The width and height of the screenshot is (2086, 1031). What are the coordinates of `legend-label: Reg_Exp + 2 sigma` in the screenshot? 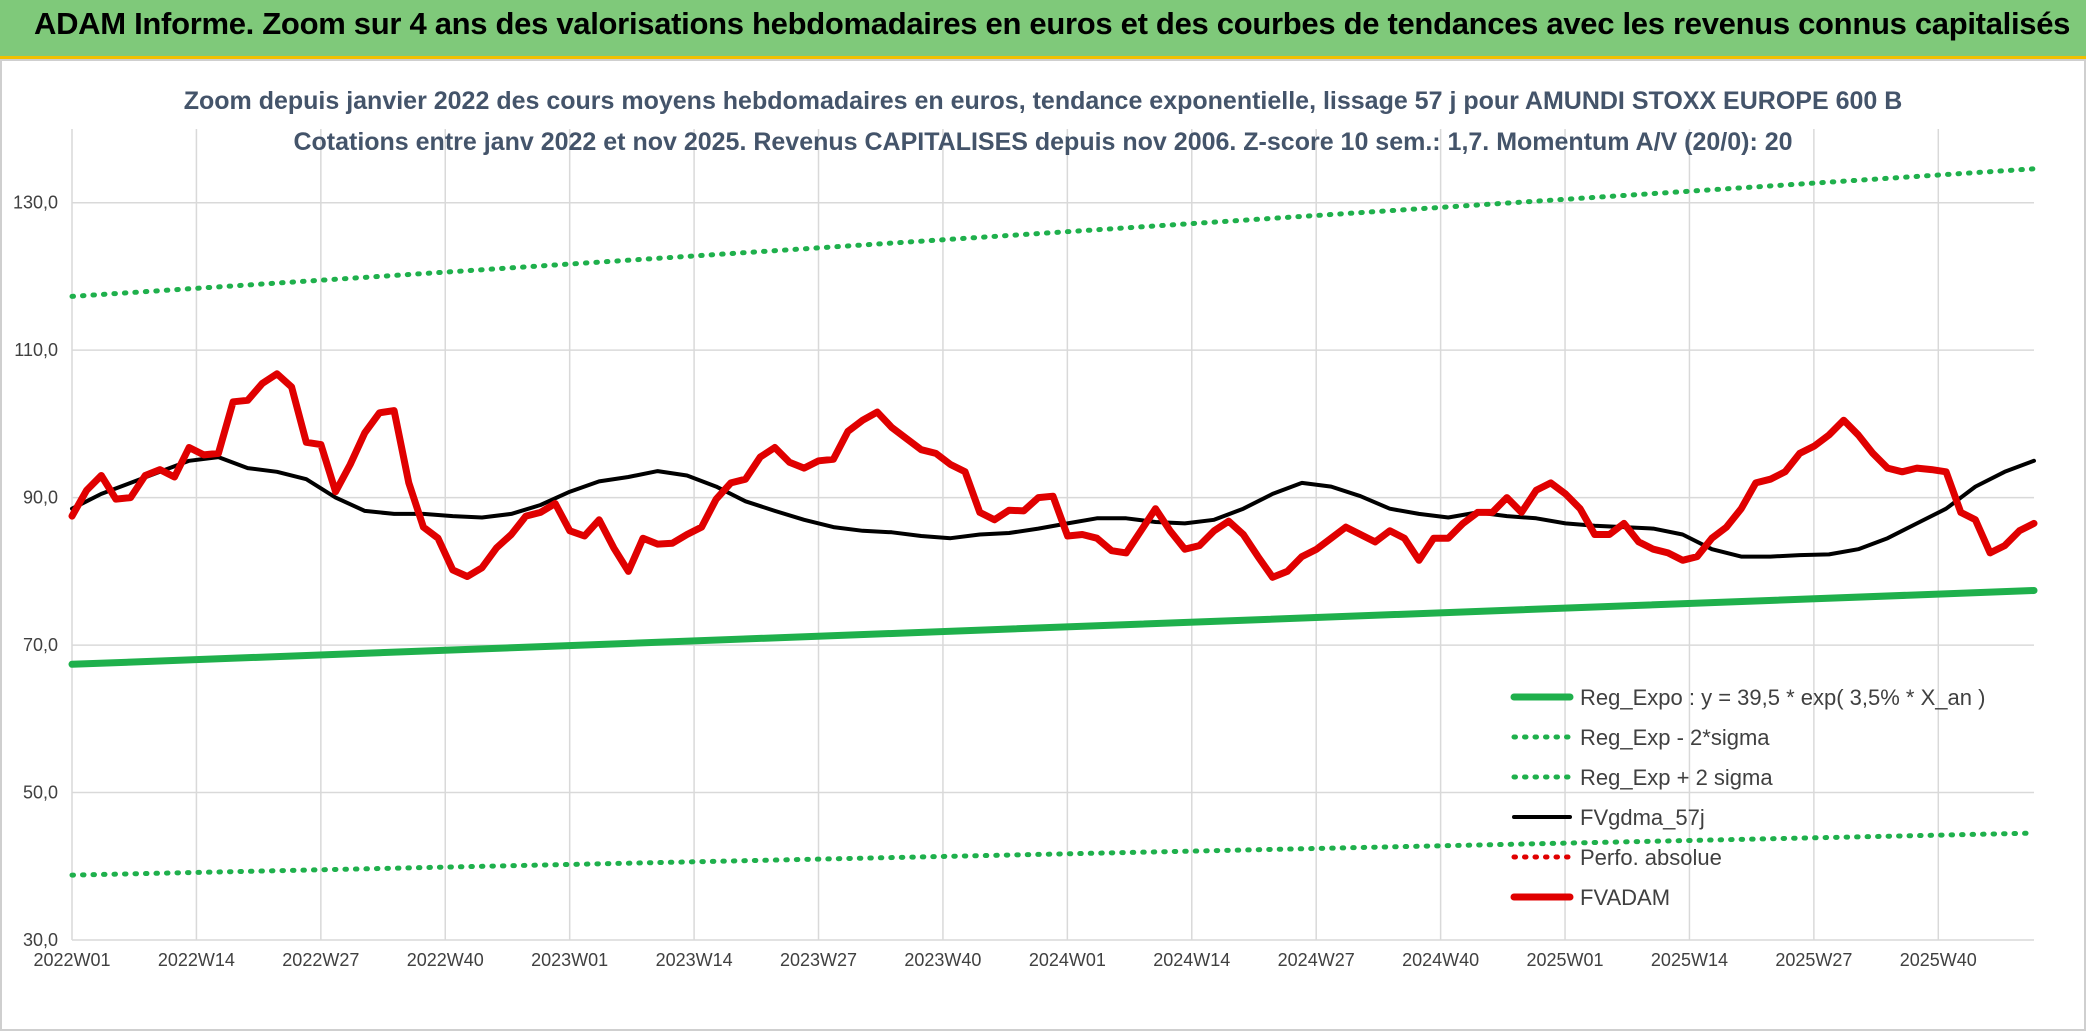 It's located at (1676, 777).